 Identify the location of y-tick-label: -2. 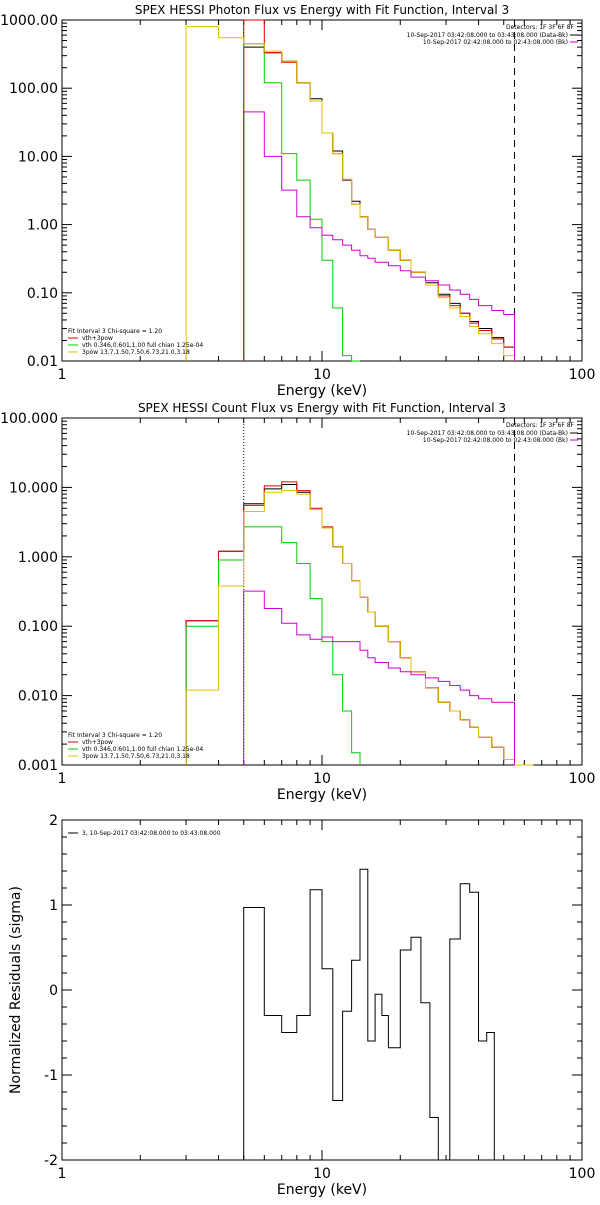
(51, 1161).